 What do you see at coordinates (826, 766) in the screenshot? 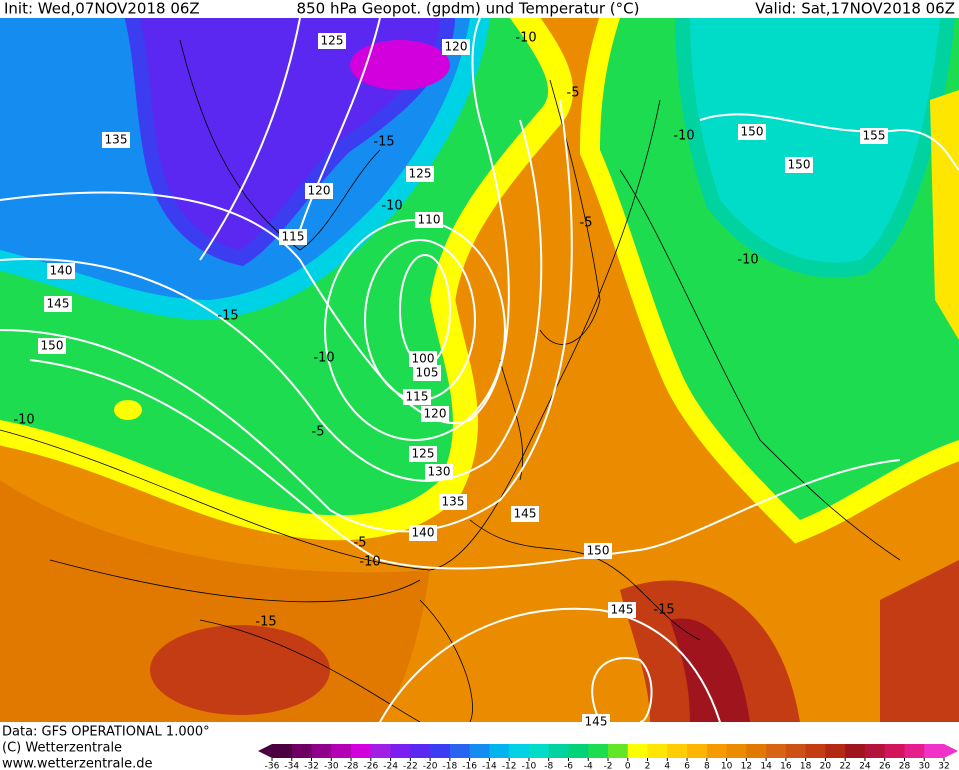
I see `legend-tick-label: 20` at bounding box center [826, 766].